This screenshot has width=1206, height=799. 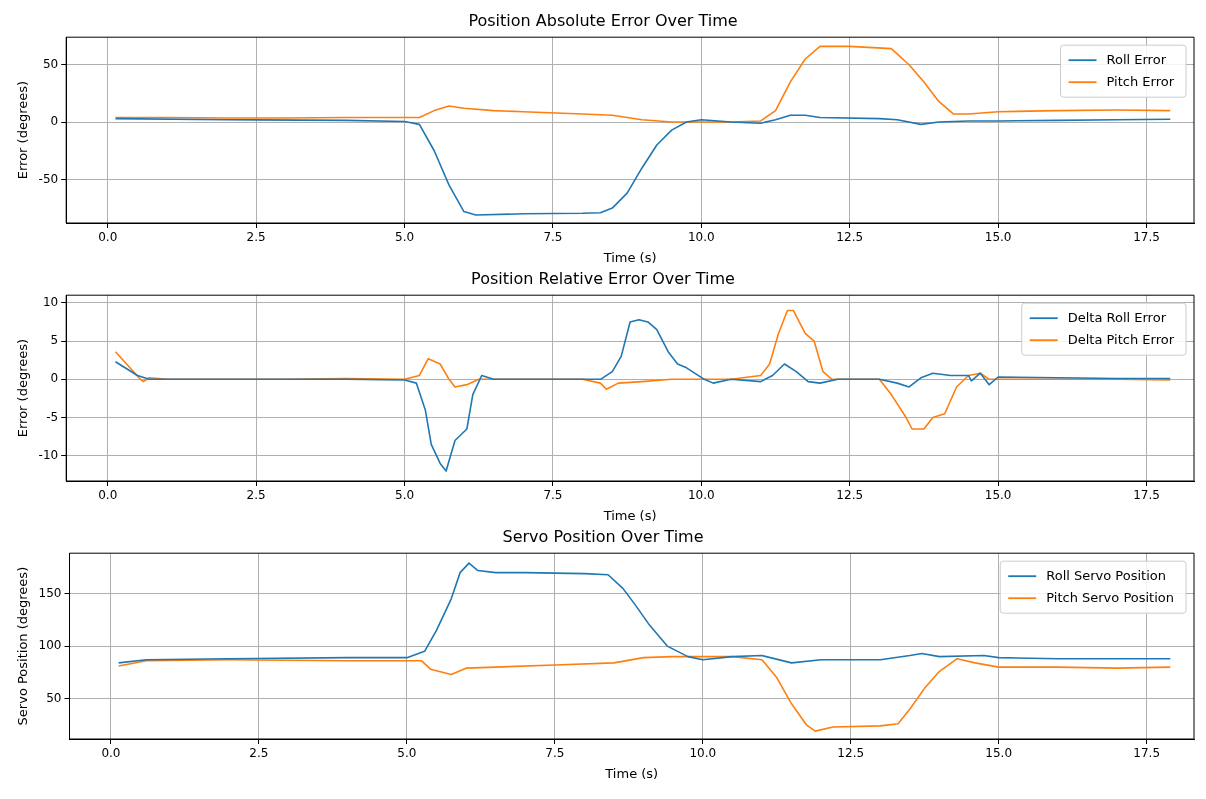 I want to click on y-tick-label: 100, so click(x=50, y=645).